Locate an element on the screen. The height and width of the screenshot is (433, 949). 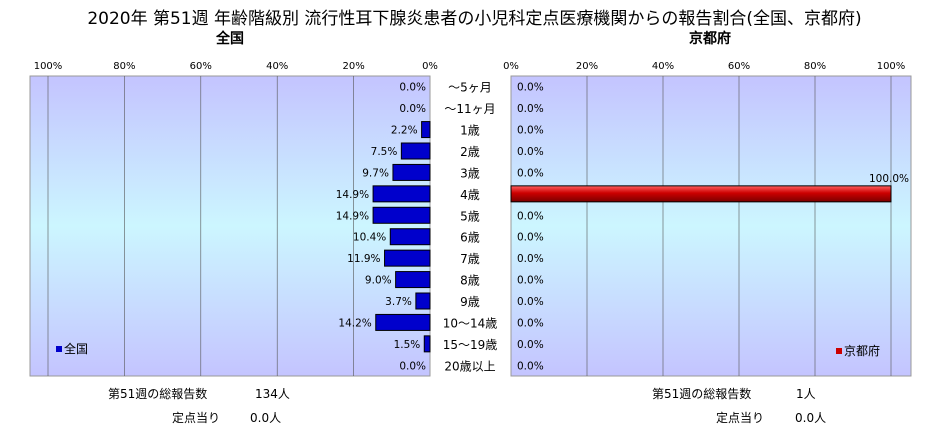
national-total-label: 第51週の総報告数 is located at coordinates (158, 394).